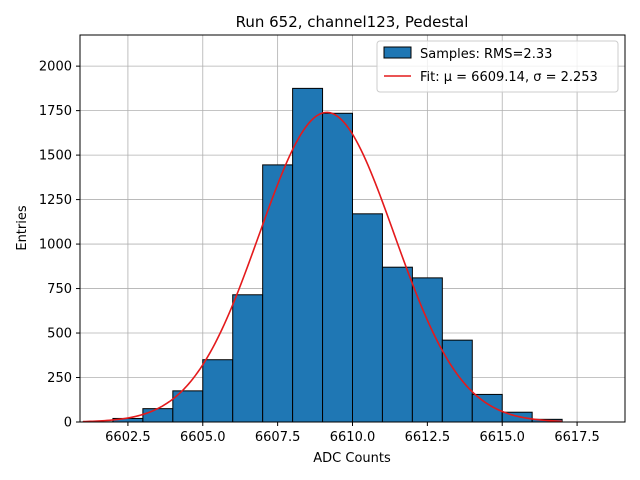  I want to click on x-tick-label: 6602.5, so click(128, 437).